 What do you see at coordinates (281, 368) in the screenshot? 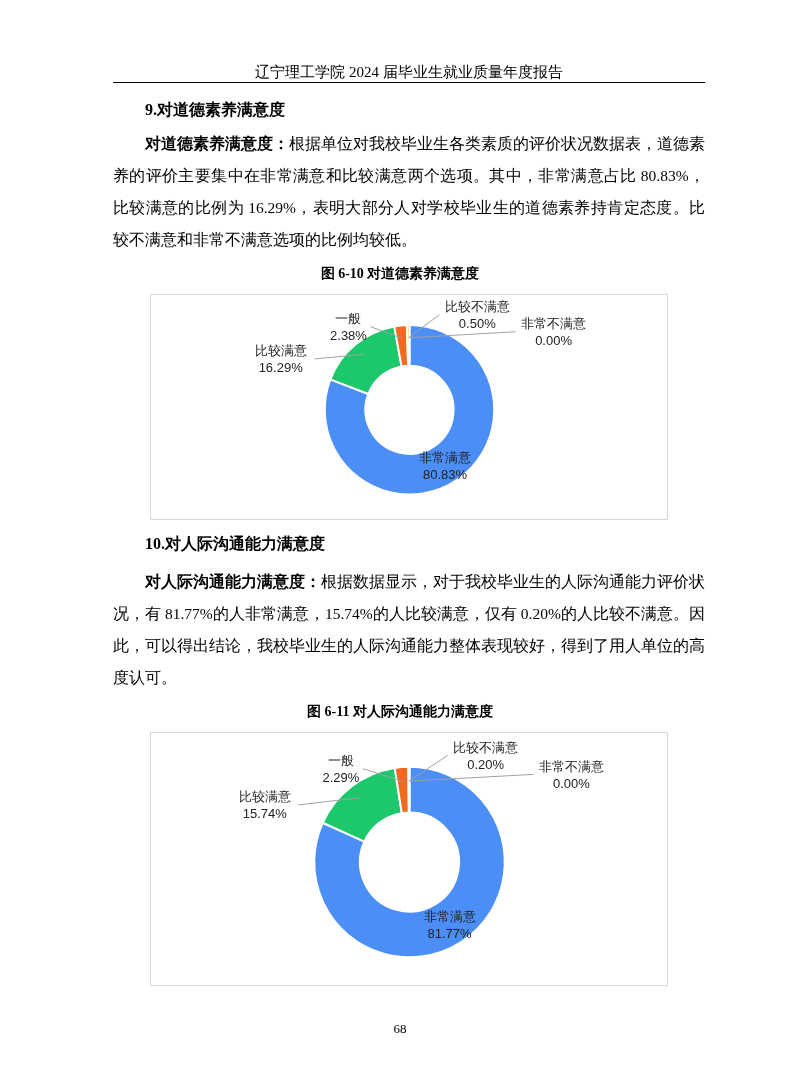
I see `data-label: 16.29%` at bounding box center [281, 368].